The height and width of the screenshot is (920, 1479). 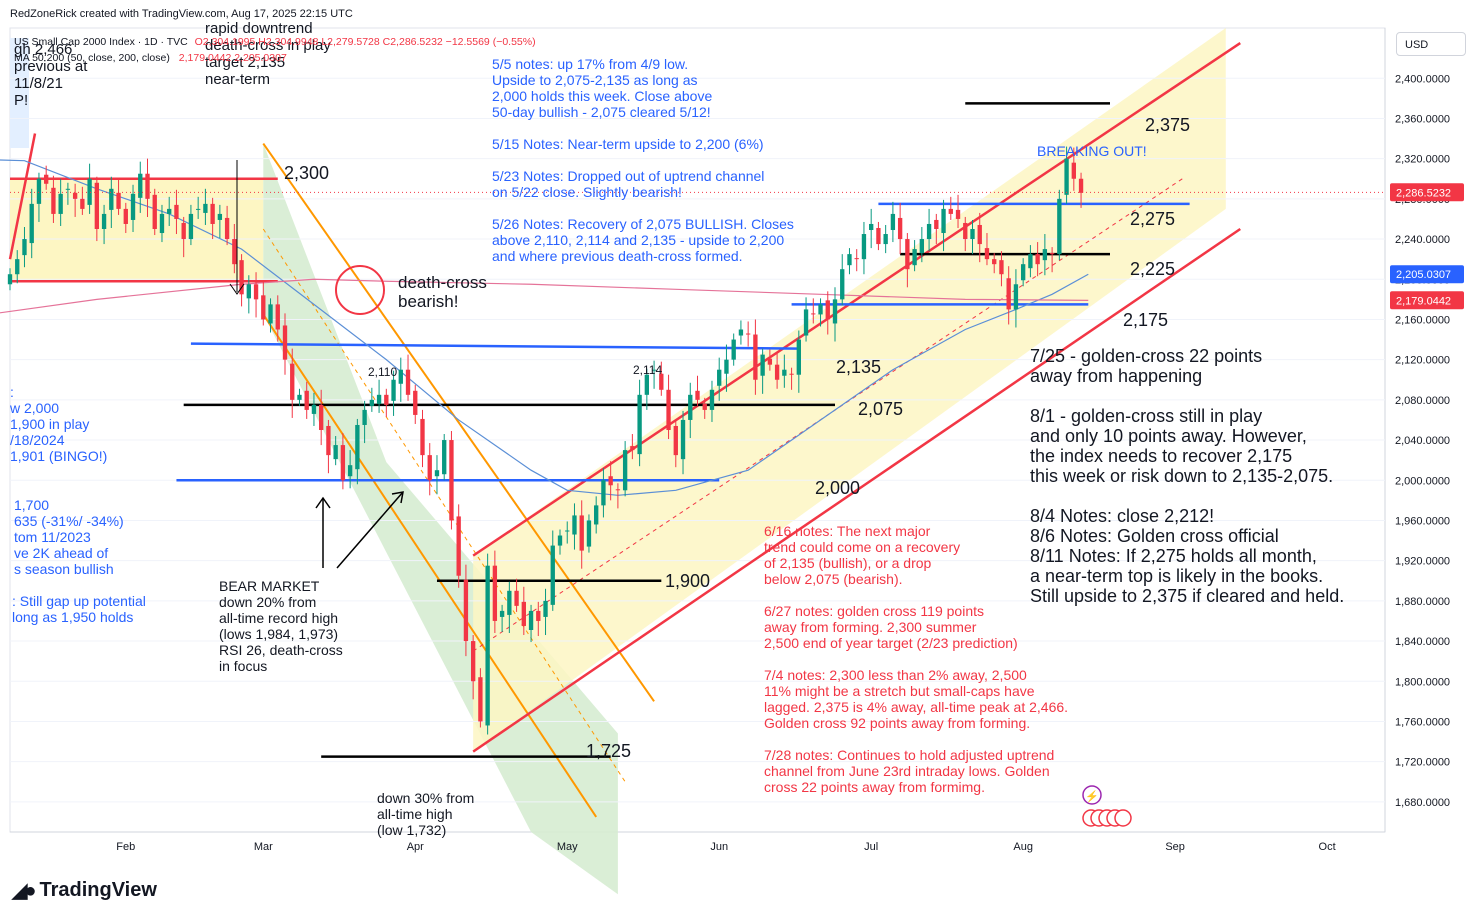 I want to click on symbol-name: US Small Cap 2000 Index · 1D · TVC, so click(x=101, y=42).